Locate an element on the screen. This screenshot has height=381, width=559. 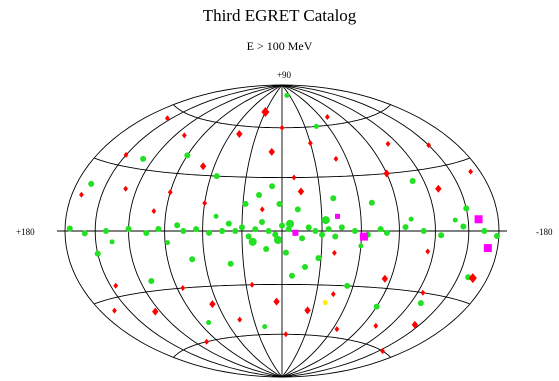
map-subtitle: E > 100 MeV is located at coordinates (279, 46).